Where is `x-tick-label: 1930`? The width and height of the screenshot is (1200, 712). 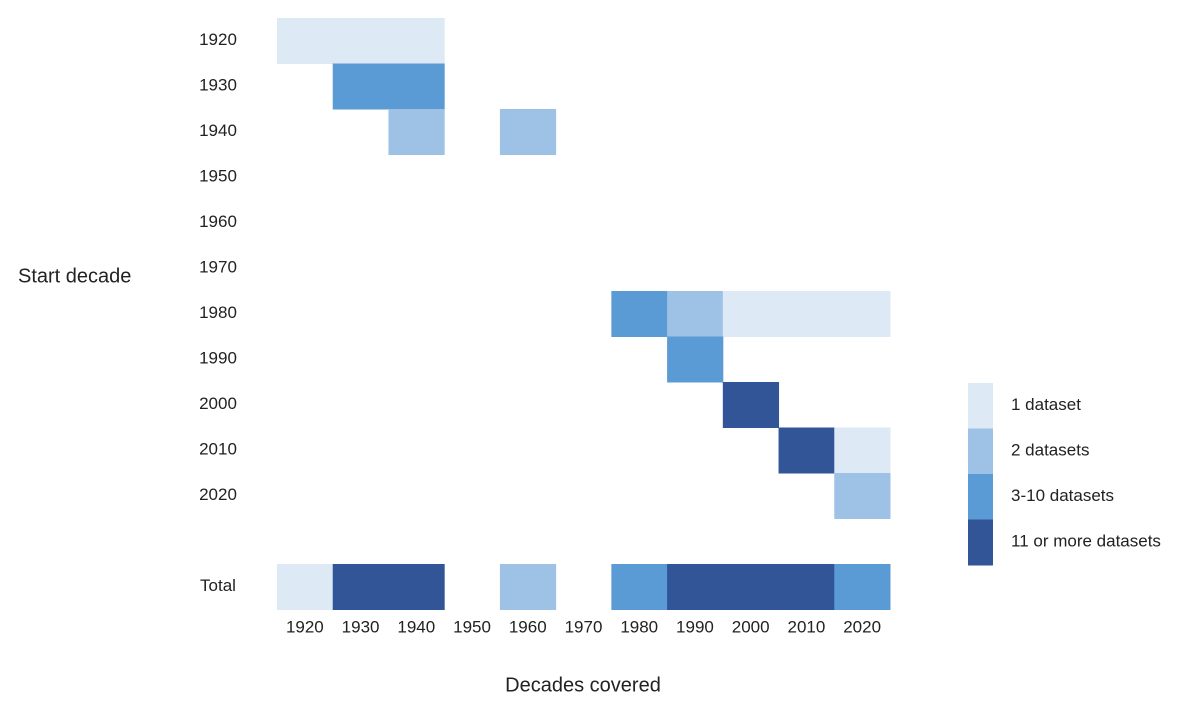 x-tick-label: 1930 is located at coordinates (361, 626).